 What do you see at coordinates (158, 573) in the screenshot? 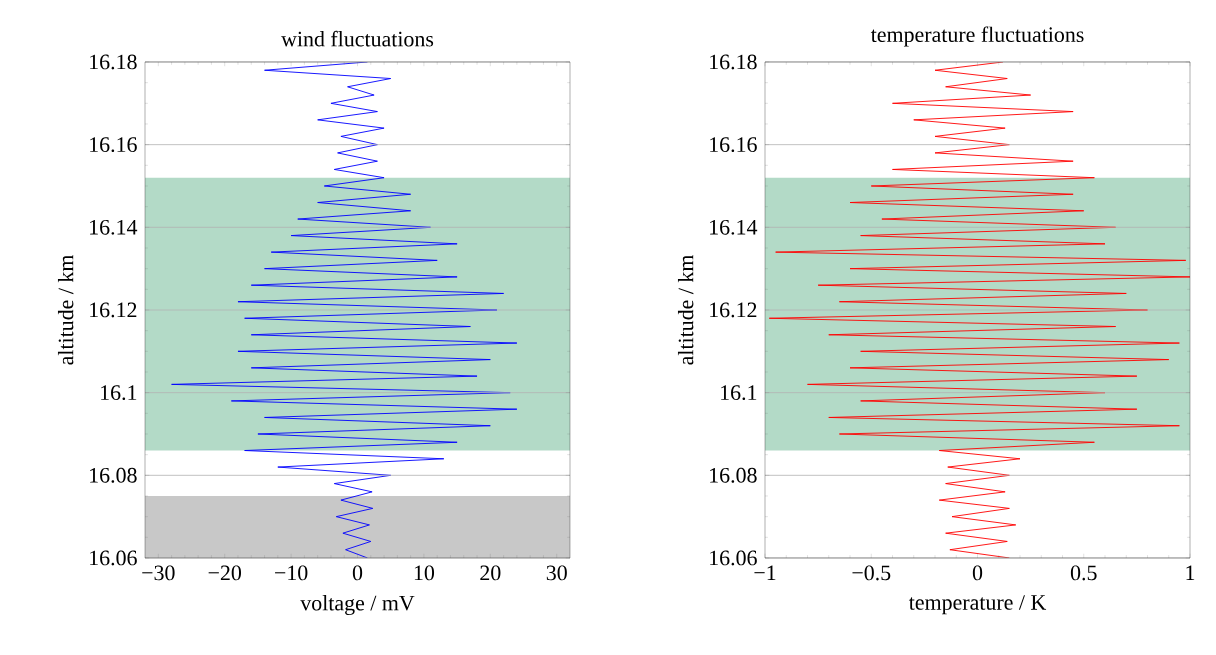
I see `x-tick-label: −30` at bounding box center [158, 573].